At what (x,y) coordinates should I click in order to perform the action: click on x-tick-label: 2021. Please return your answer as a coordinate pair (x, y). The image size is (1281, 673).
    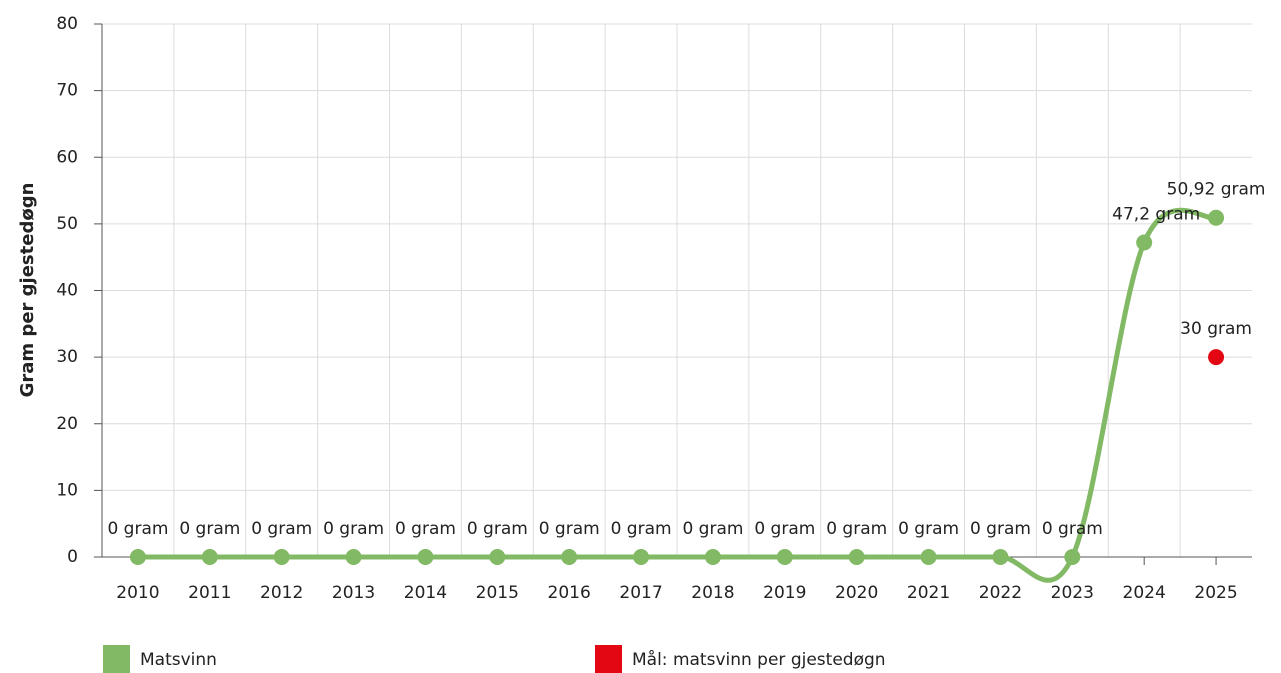
    Looking at the image, I should click on (928, 593).